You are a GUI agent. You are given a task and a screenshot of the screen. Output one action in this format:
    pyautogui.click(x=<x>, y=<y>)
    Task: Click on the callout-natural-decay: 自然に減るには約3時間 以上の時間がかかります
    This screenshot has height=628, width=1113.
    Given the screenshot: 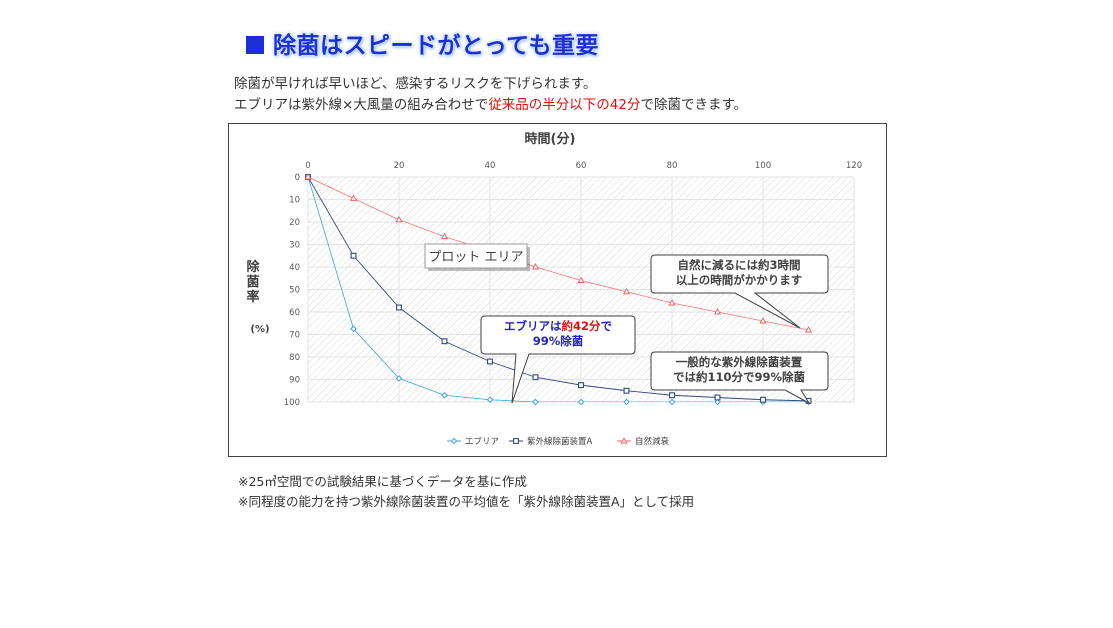 What is the action you would take?
    pyautogui.click(x=739, y=291)
    